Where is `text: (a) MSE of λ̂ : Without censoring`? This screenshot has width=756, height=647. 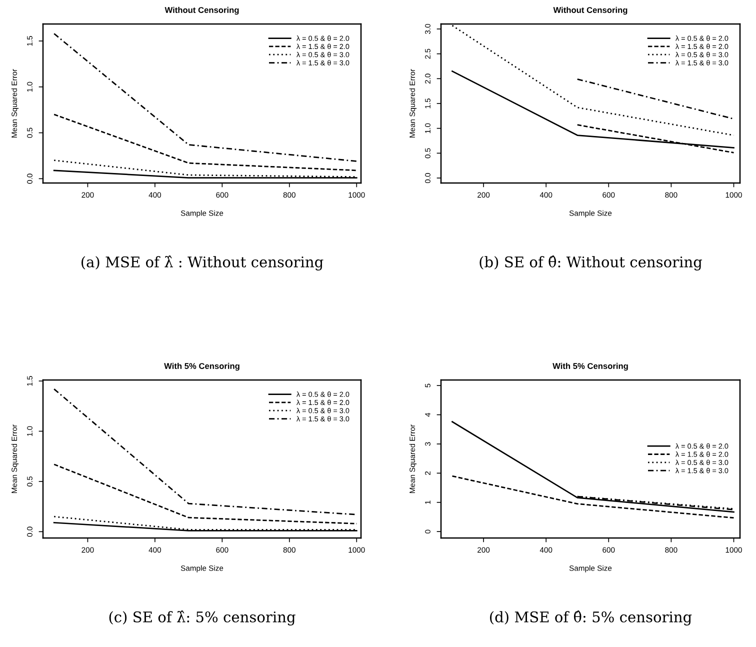
text: (a) MSE of λ̂ : Without censoring is located at coordinates (203, 263).